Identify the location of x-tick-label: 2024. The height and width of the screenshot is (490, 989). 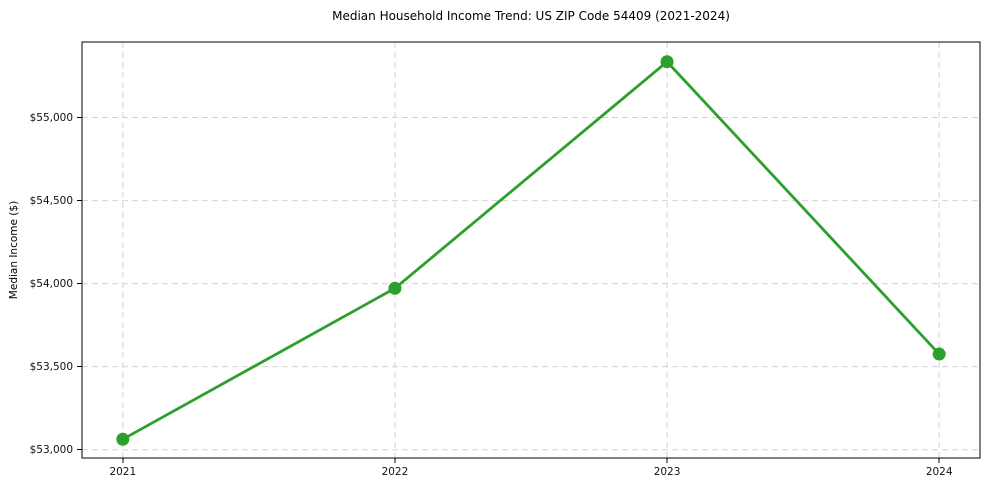
(939, 472).